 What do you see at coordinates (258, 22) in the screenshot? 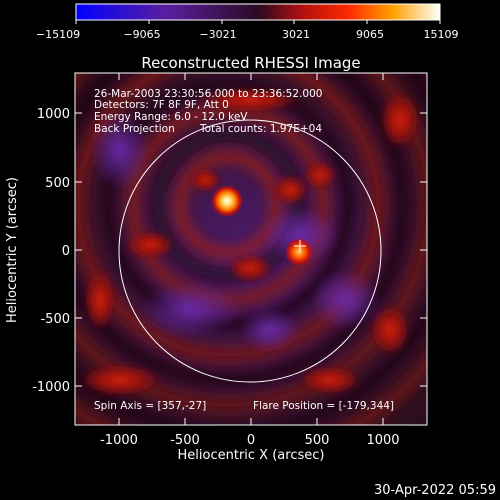
I see `colorbar-ticks` at bounding box center [258, 22].